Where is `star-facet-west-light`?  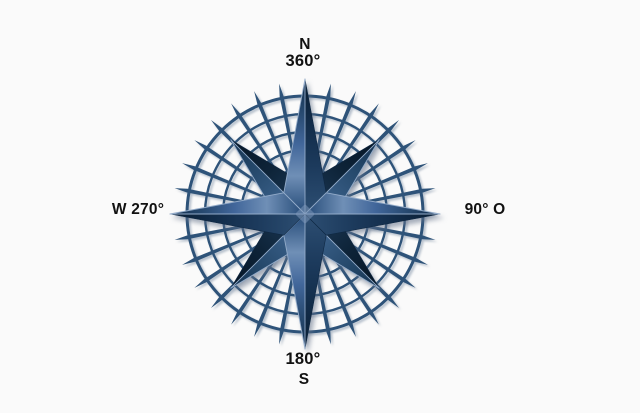
star-facet-west-light is located at coordinates (237, 203).